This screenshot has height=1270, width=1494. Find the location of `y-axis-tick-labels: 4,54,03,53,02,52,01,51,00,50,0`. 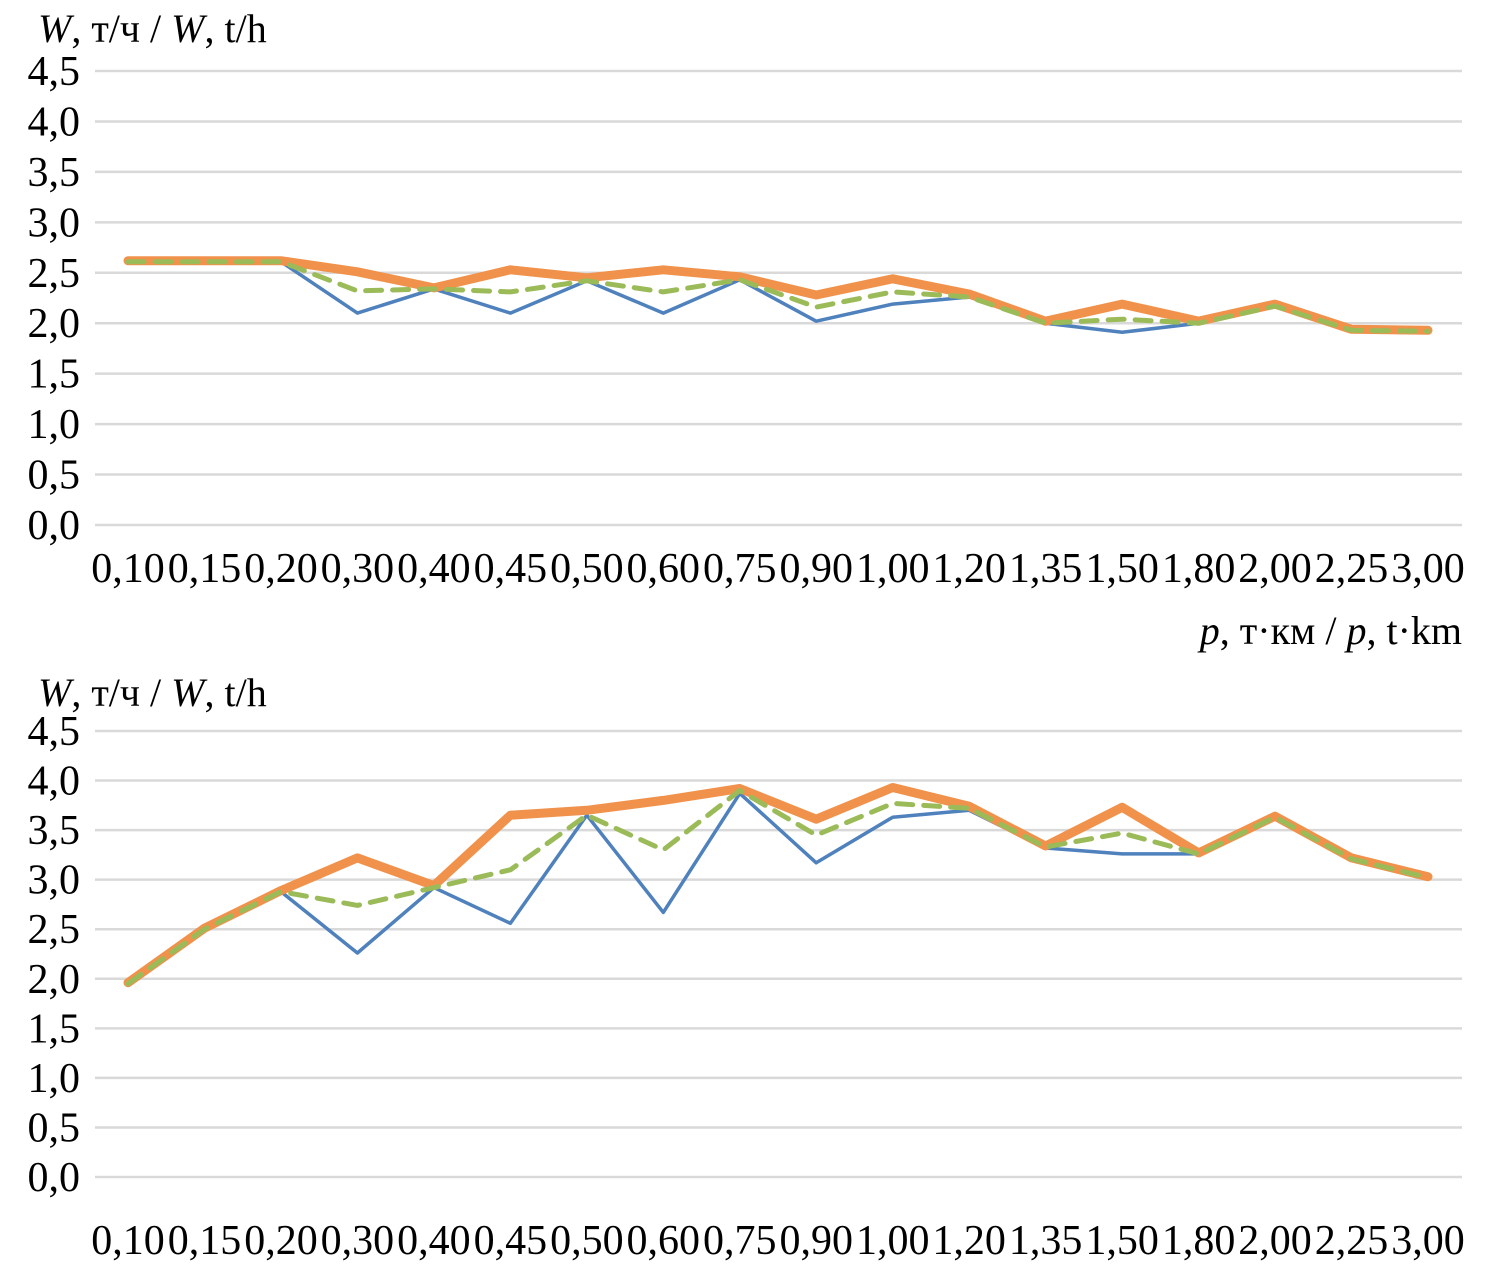

y-axis-tick-labels: 4,54,03,53,02,52,01,51,00,50,0 is located at coordinates (54, 955).